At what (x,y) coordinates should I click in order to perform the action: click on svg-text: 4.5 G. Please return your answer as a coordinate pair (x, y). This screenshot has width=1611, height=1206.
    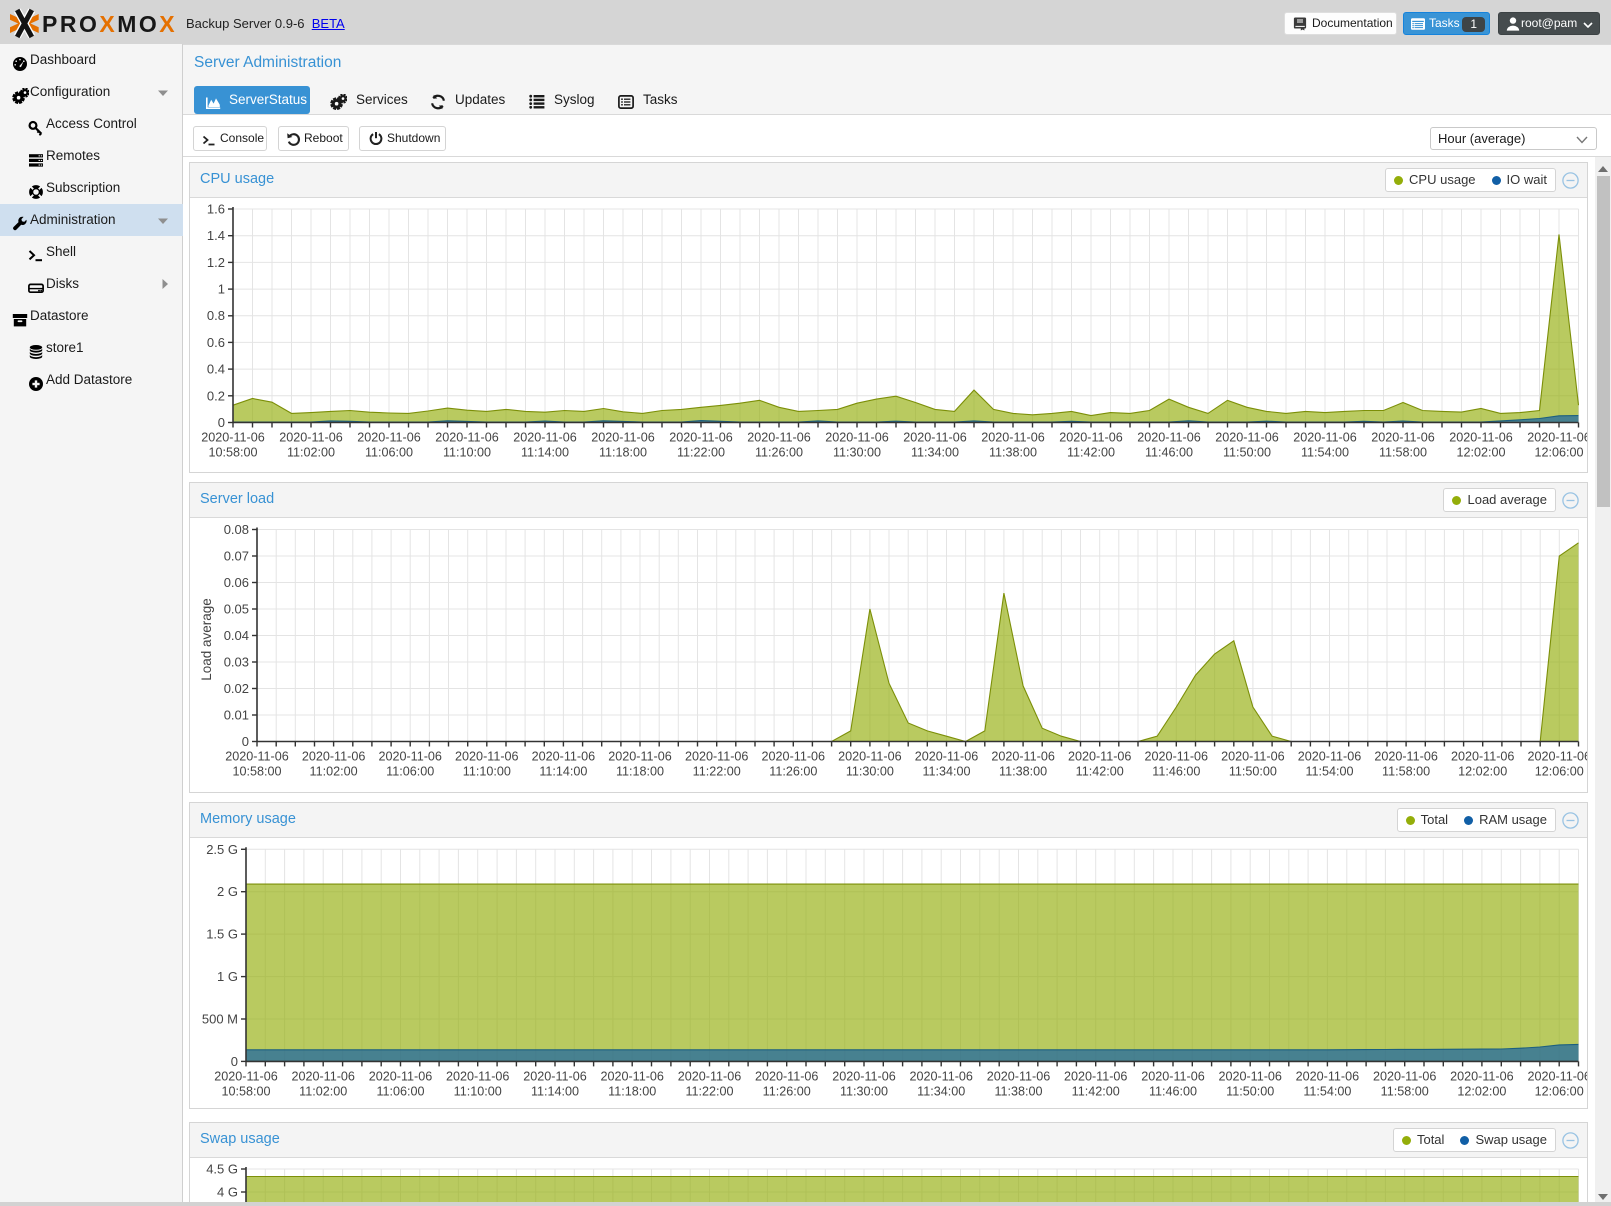
    Looking at the image, I should click on (222, 1169).